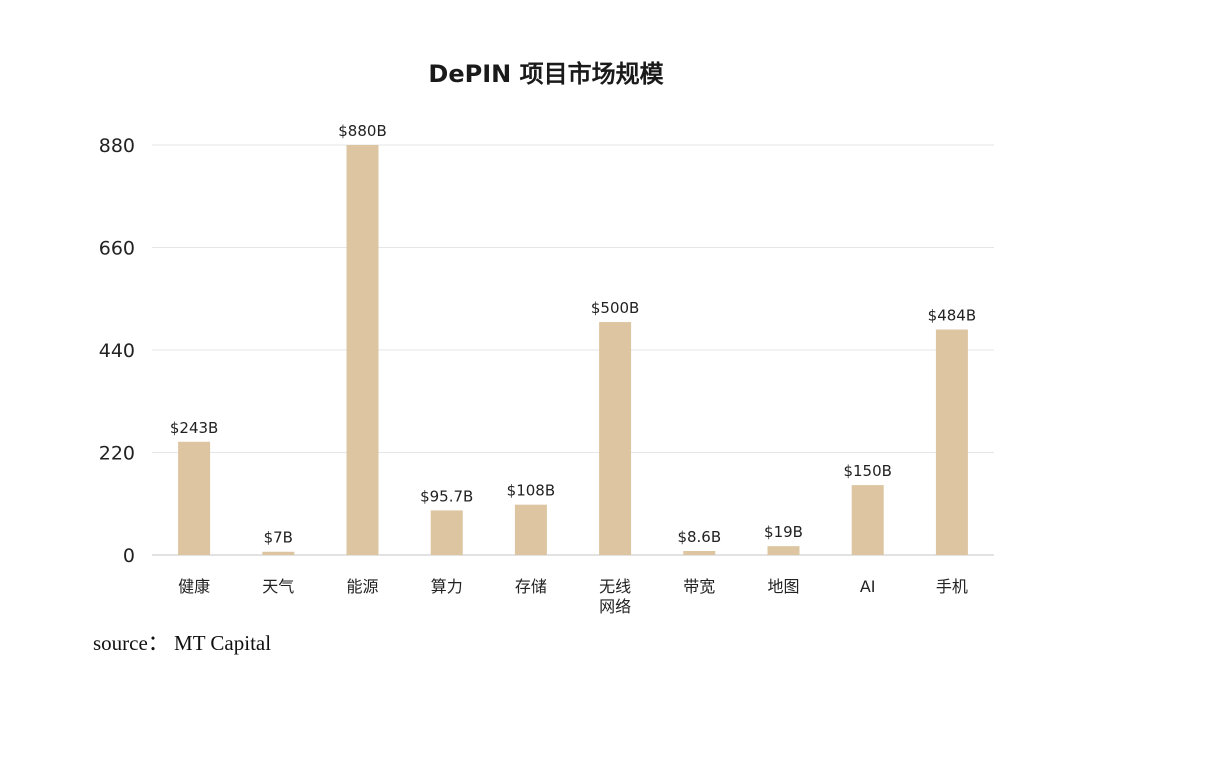 The height and width of the screenshot is (761, 1206). I want to click on data-label: $243B, so click(194, 428).